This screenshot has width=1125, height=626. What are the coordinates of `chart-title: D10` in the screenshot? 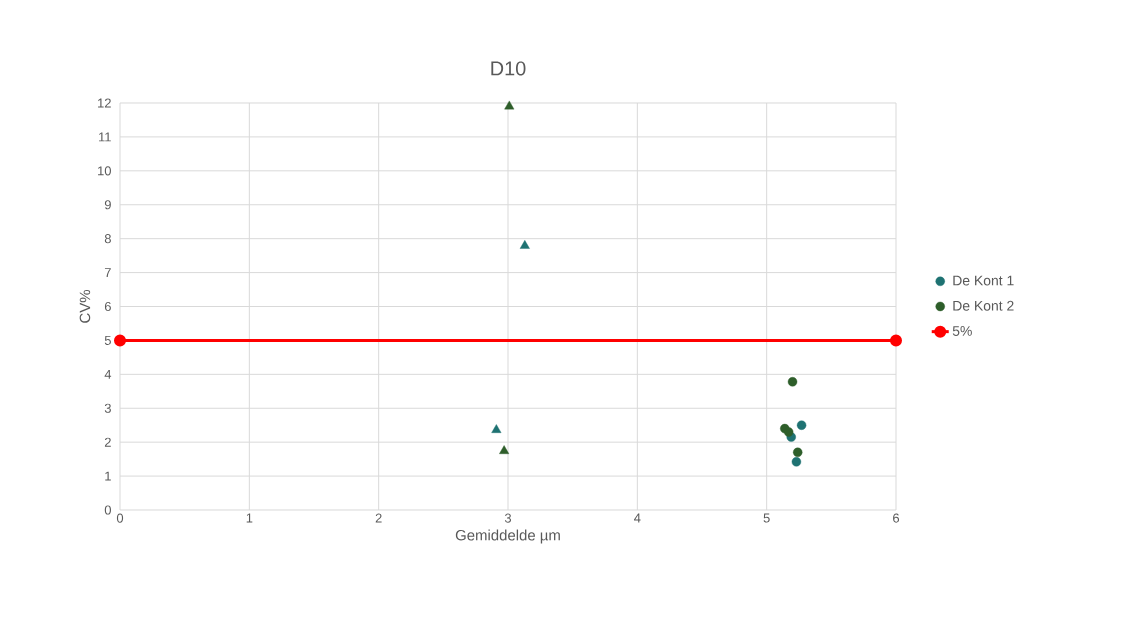 It's located at (508, 68).